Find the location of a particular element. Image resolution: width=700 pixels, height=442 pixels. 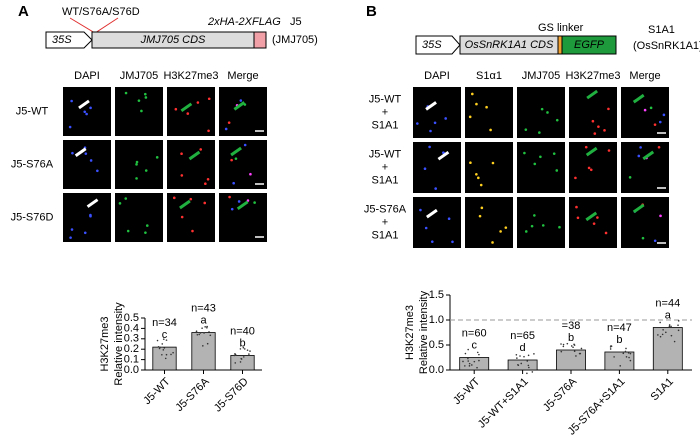

tag-box is located at coordinates (589, 45).